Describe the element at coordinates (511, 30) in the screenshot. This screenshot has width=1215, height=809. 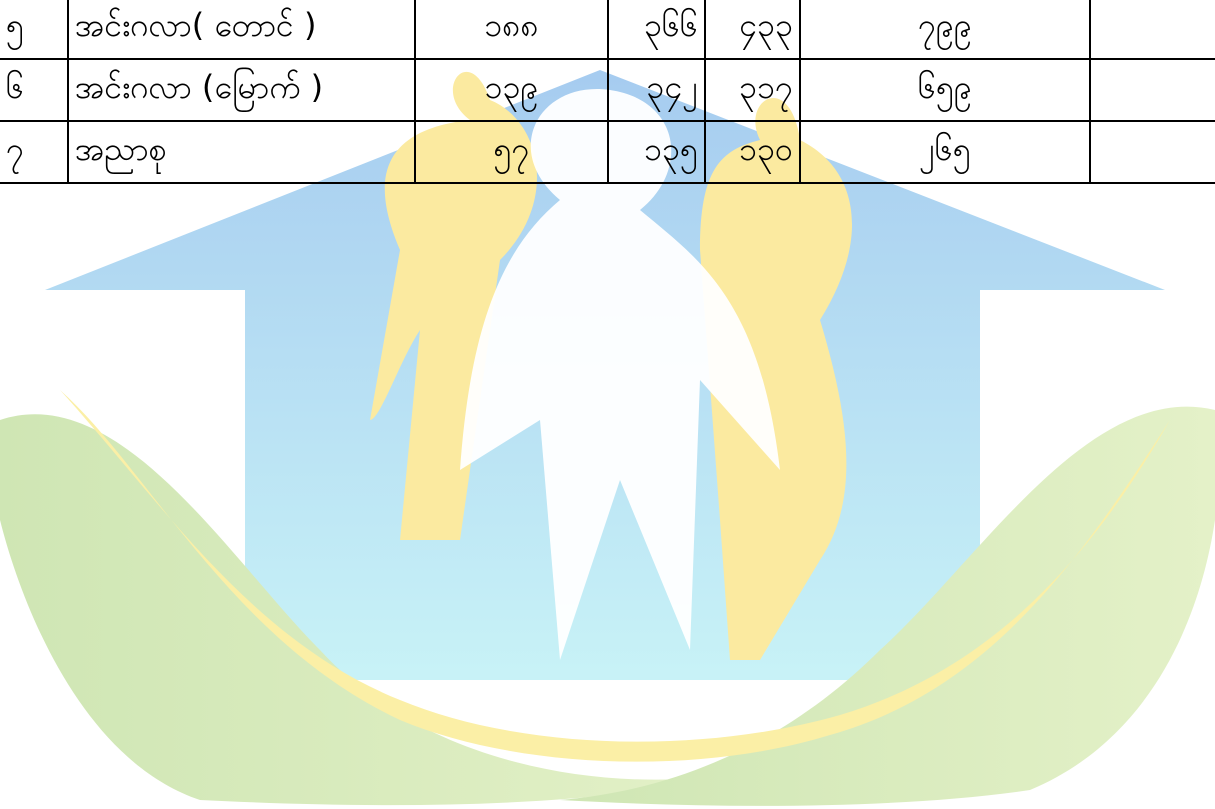
I see `count: ၁၈၈` at that location.